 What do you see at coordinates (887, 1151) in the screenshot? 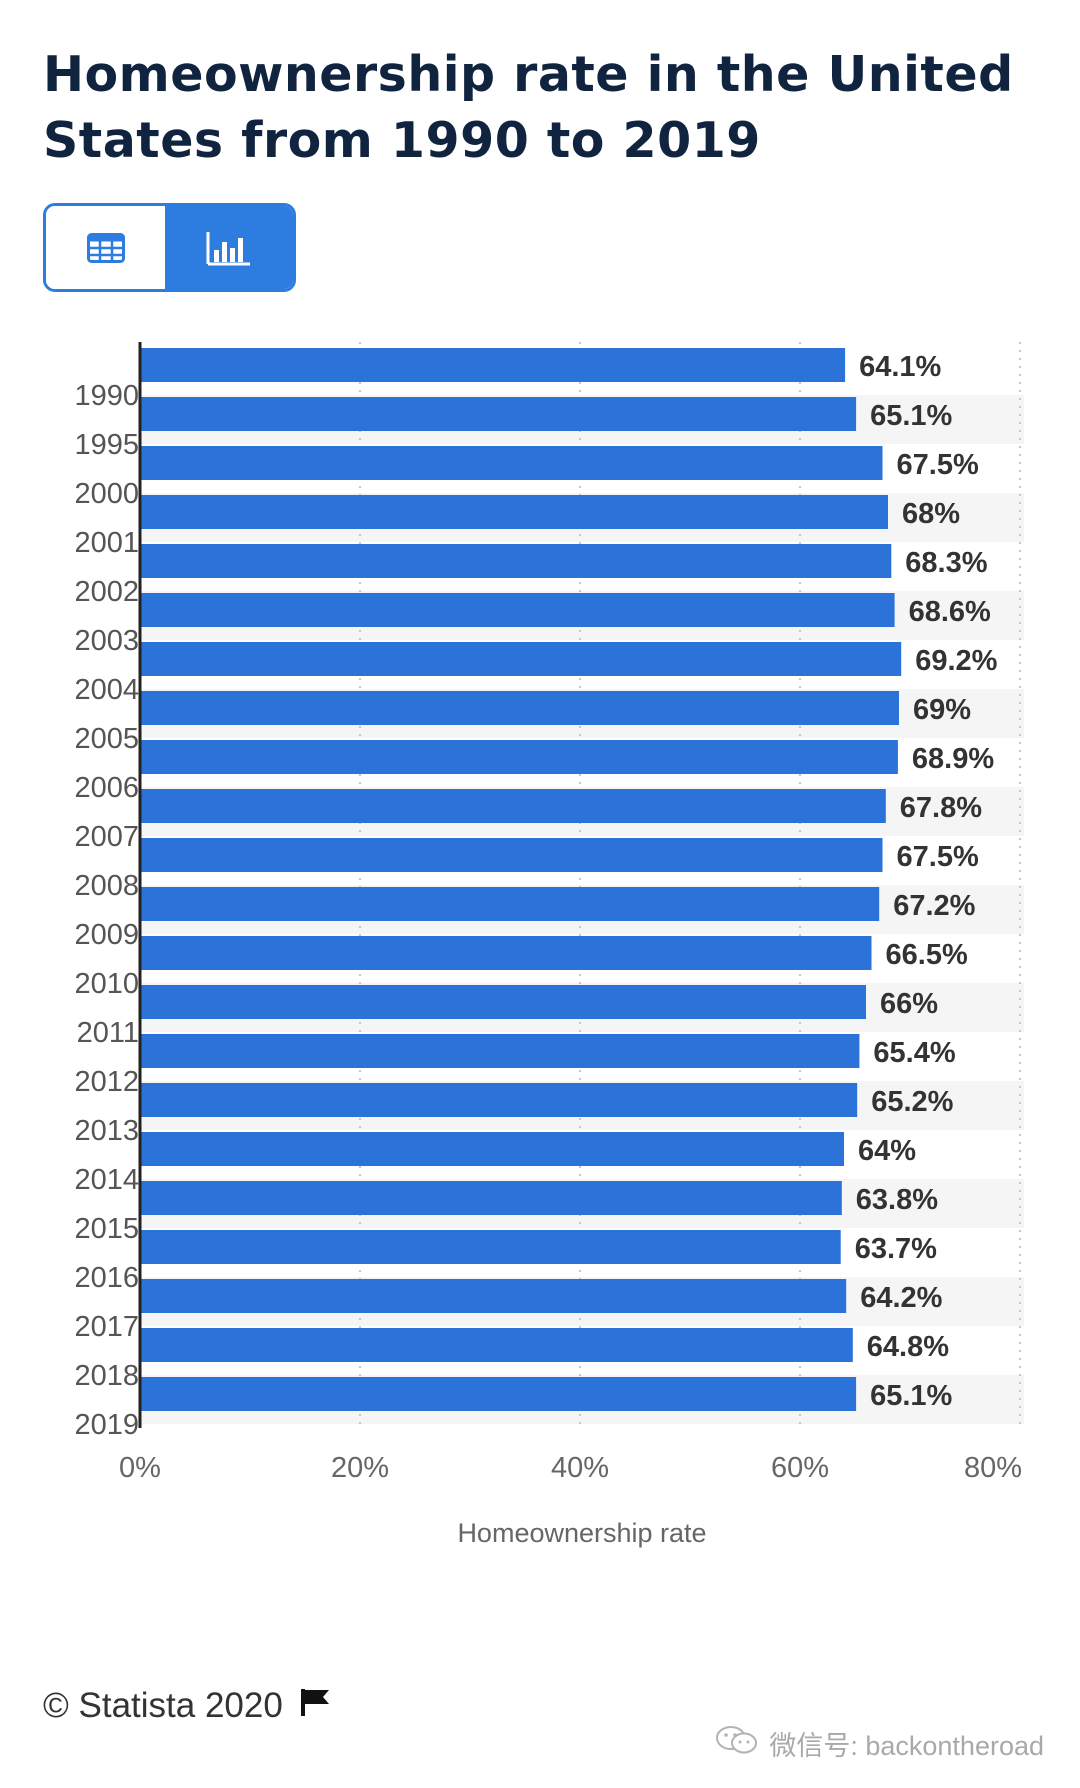
I see `data-label: 64%` at bounding box center [887, 1151].